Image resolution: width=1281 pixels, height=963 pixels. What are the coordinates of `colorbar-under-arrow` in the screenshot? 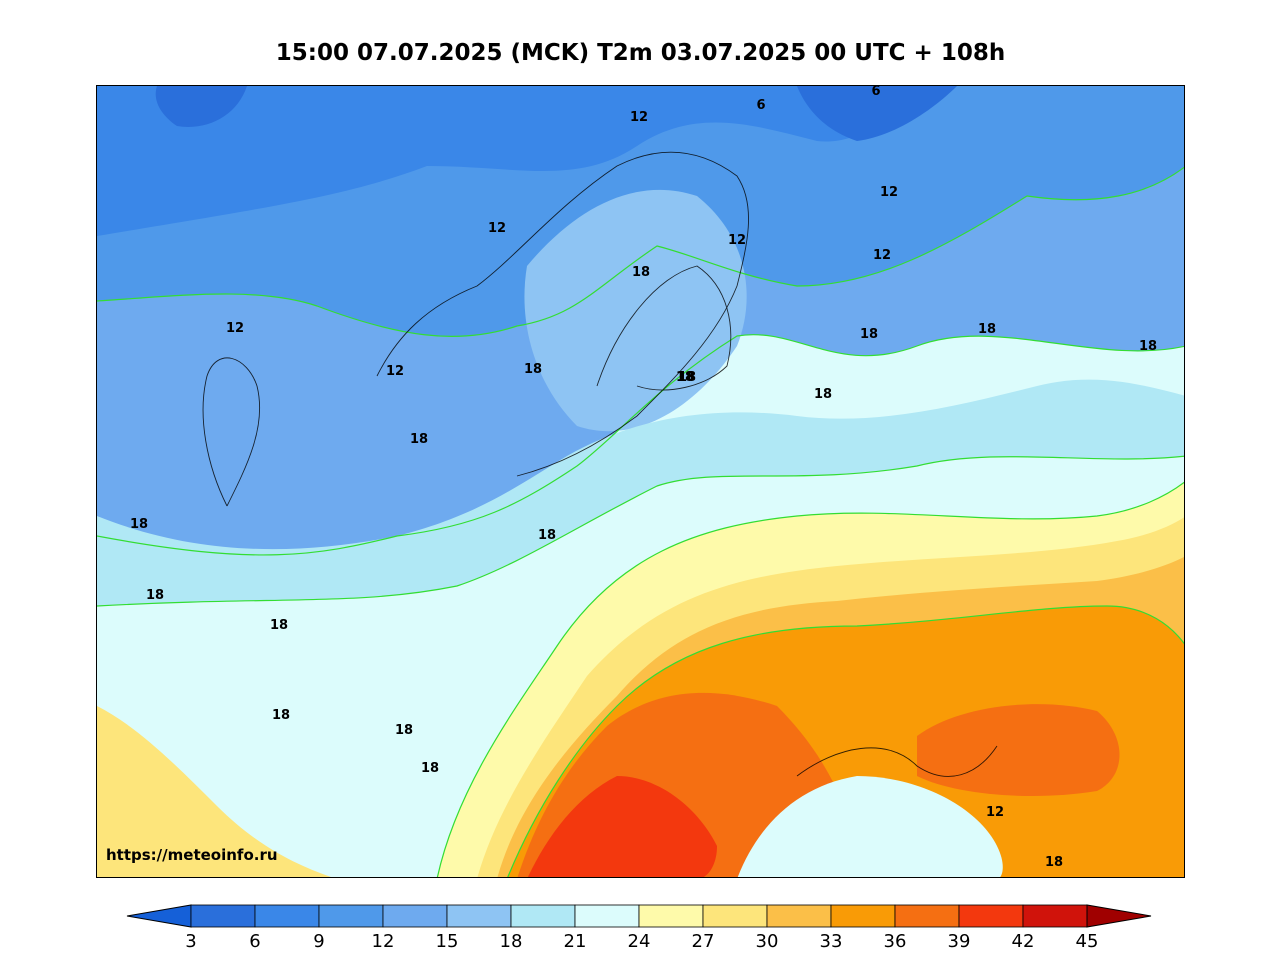 It's located at (159, 916).